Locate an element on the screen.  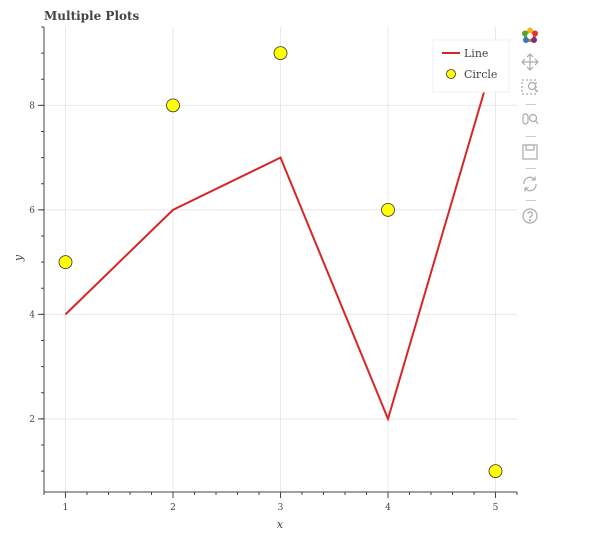
help-icon is located at coordinates (530, 216).